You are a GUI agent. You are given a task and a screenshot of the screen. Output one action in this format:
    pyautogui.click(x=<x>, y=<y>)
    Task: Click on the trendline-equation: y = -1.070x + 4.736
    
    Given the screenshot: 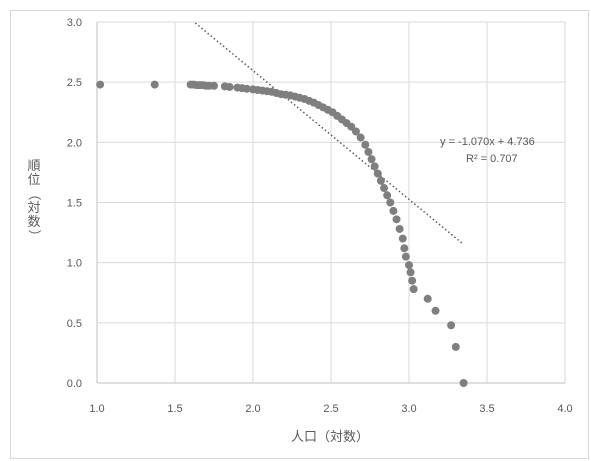 What is the action you would take?
    pyautogui.click(x=487, y=142)
    